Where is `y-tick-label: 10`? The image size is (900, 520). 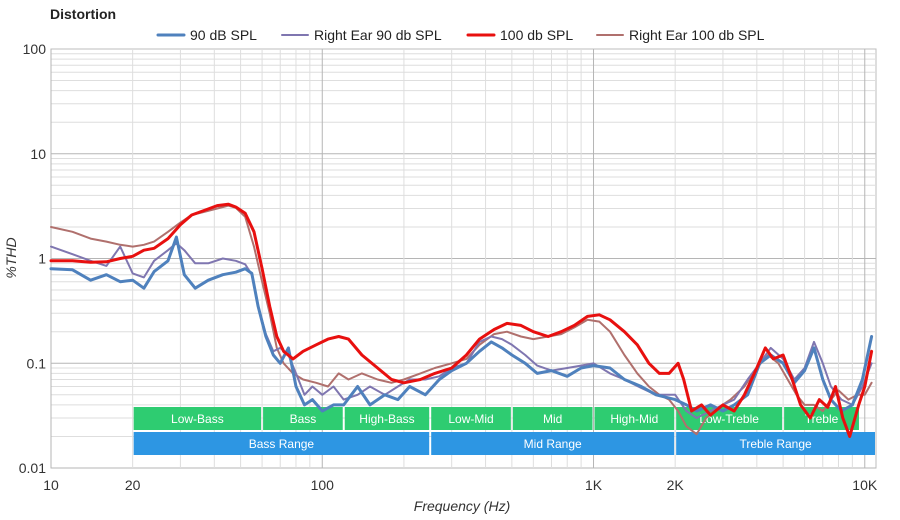
y-tick-label: 10 is located at coordinates (38, 154).